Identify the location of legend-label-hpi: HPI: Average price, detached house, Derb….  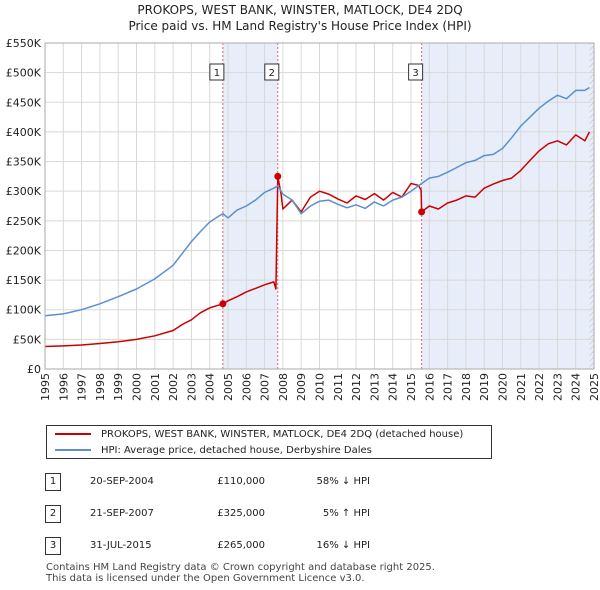
(236, 450).